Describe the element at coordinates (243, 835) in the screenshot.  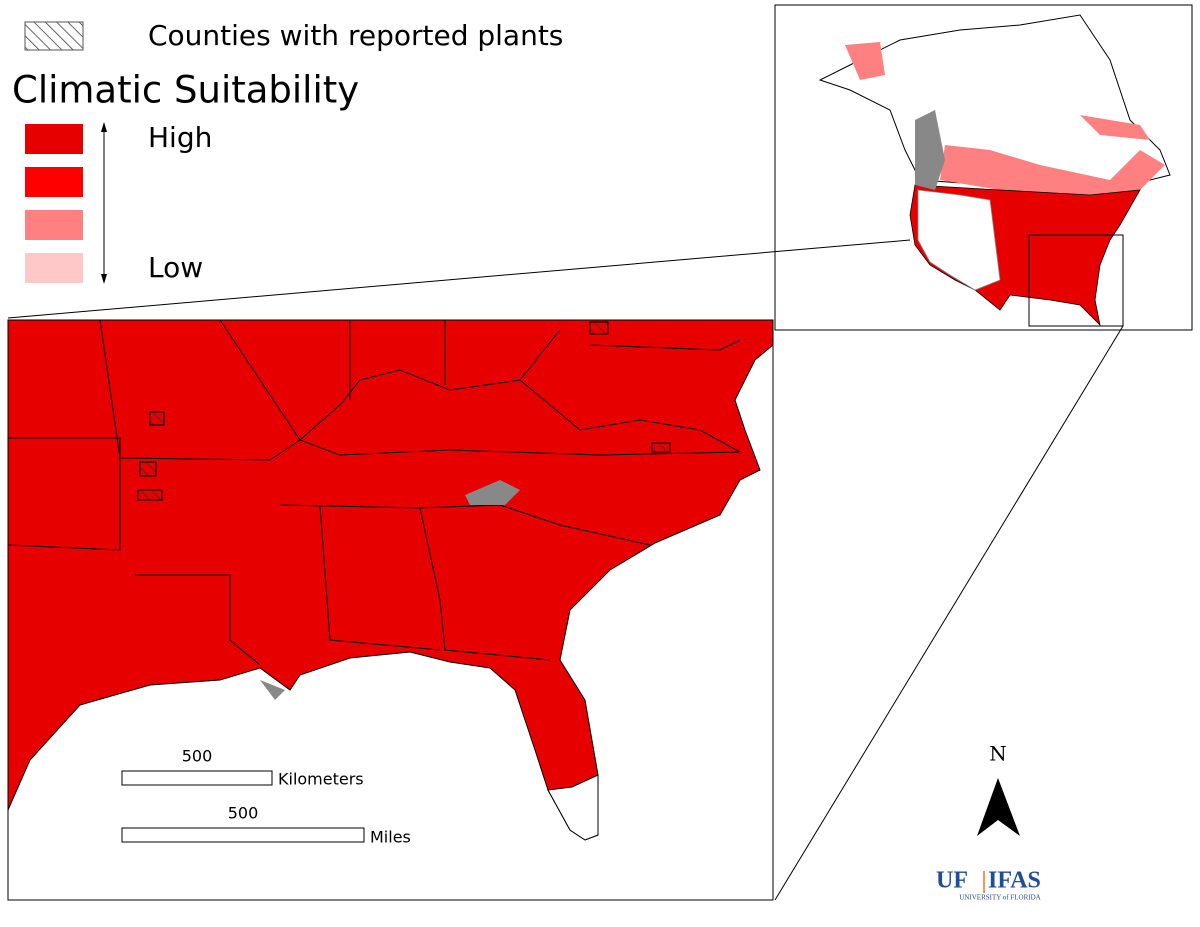
I see `scale-bar-mi` at that location.